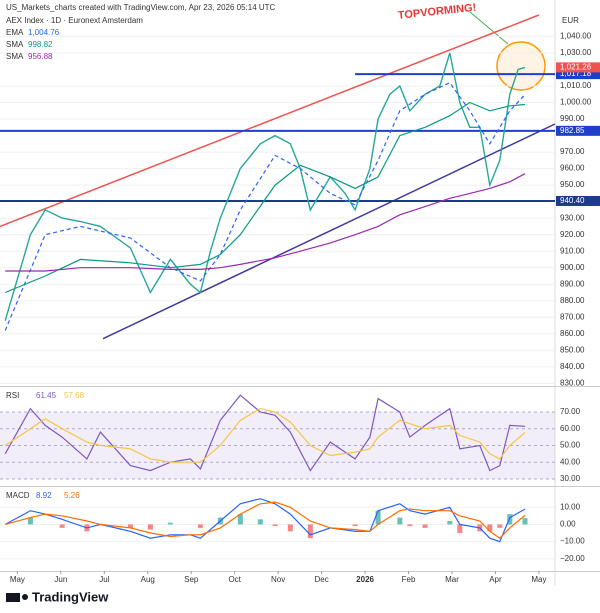 This screenshot has width=600, height=613. Describe the element at coordinates (191, 579) in the screenshot. I see `x-tick-label: Sep` at that location.